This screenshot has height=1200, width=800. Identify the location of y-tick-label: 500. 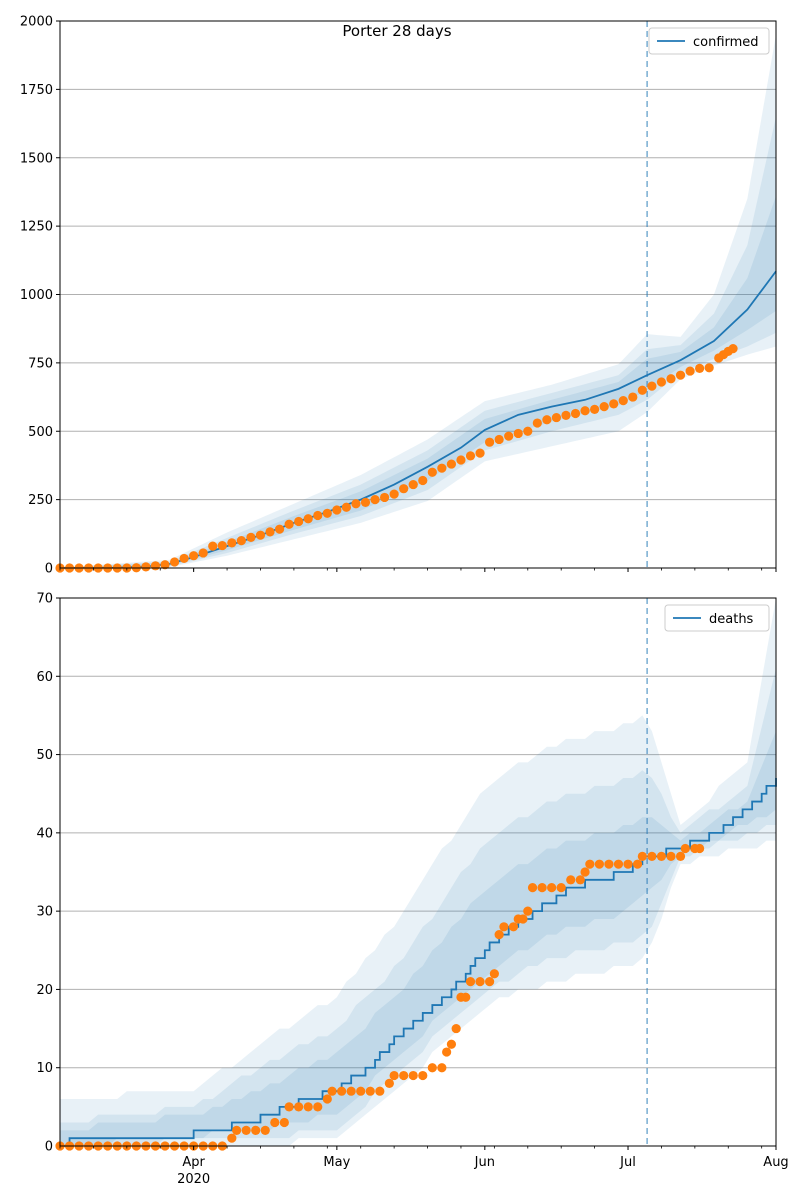
(40, 432).